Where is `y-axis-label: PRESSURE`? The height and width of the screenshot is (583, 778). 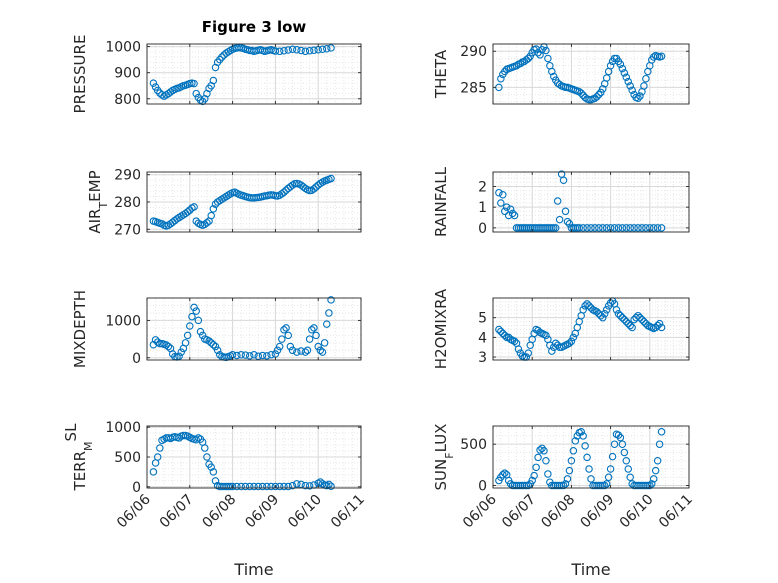
y-axis-label: PRESSURE is located at coordinates (80, 74).